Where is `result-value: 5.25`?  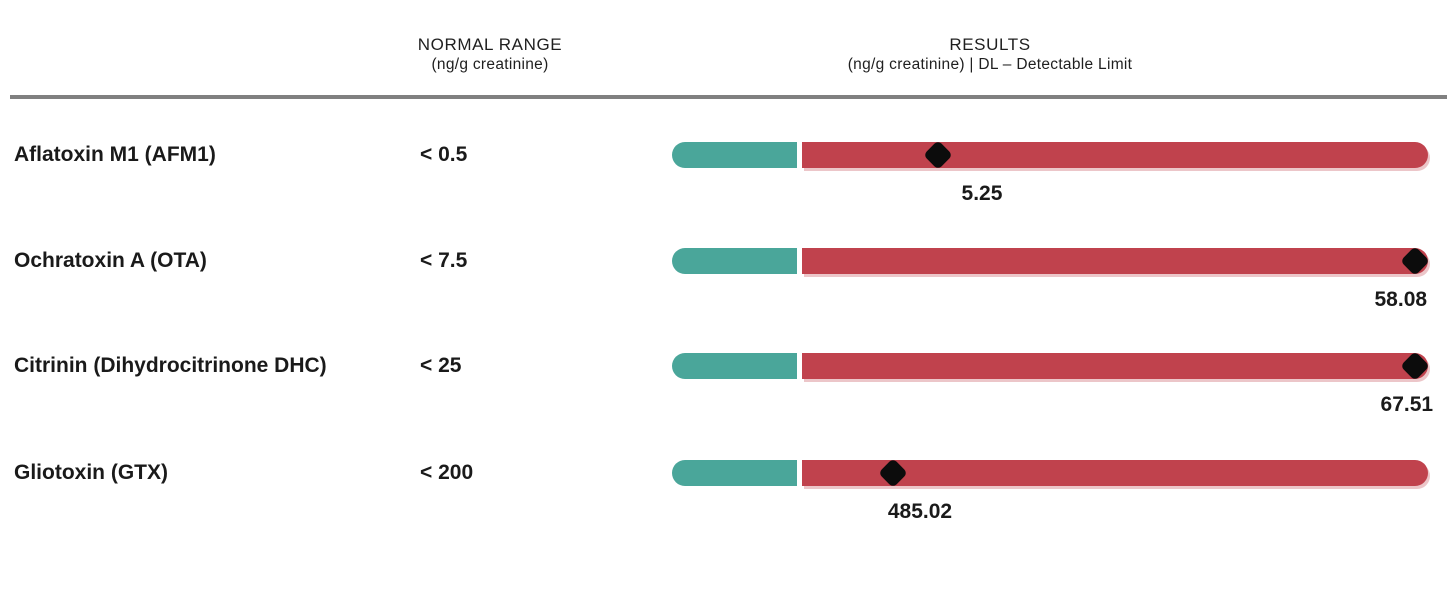 result-value: 5.25 is located at coordinates (982, 193).